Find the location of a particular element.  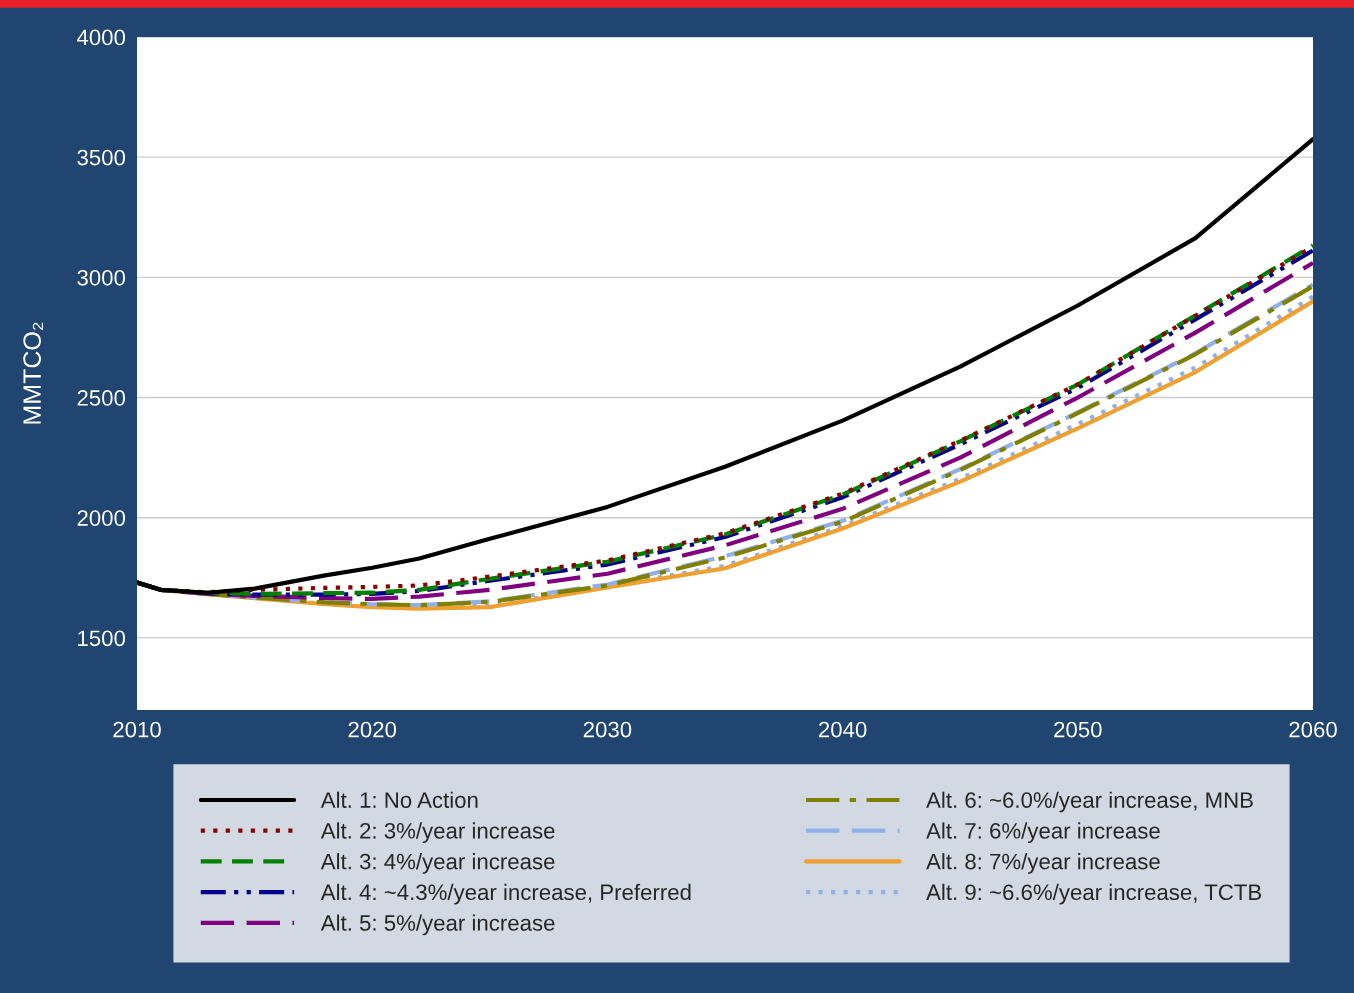

legend-label: Alt. 1: No Action is located at coordinates (399, 799).